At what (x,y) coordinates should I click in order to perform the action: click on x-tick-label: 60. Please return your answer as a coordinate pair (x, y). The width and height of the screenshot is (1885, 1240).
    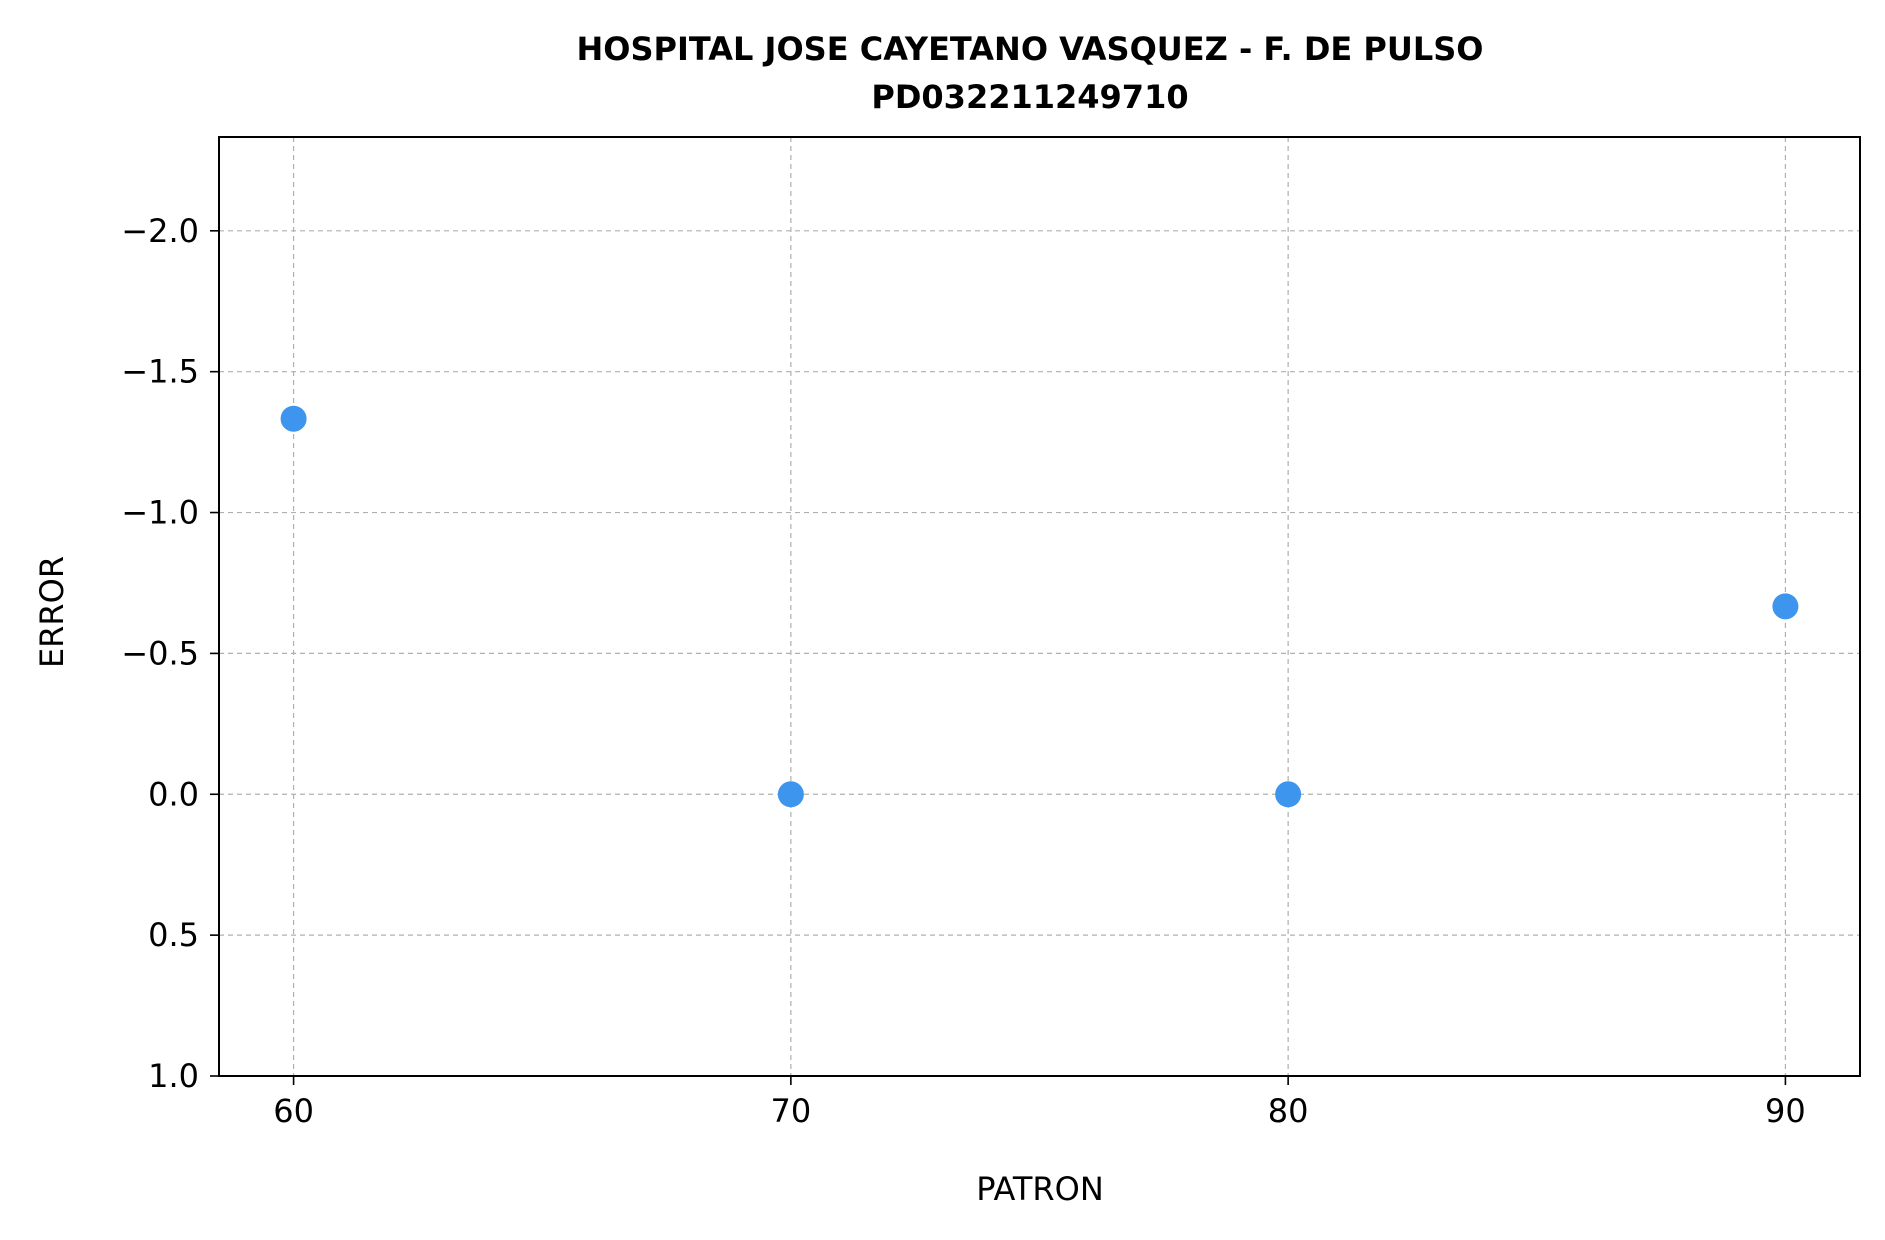
    Looking at the image, I should click on (293, 1111).